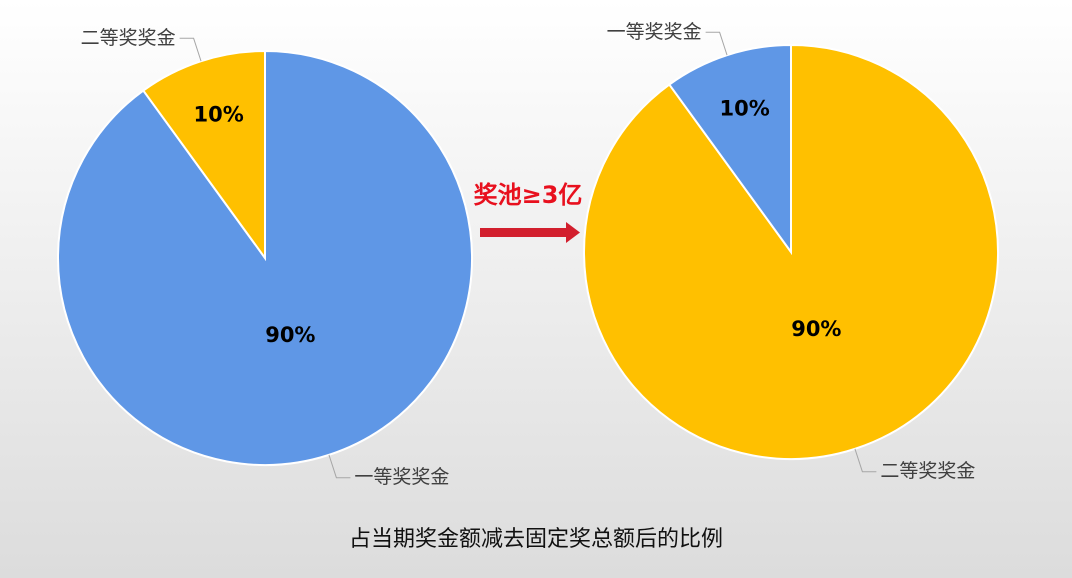 The image size is (1072, 578). Describe the element at coordinates (528, 195) in the screenshot. I see `annotation: 奖池≥3亿` at that location.